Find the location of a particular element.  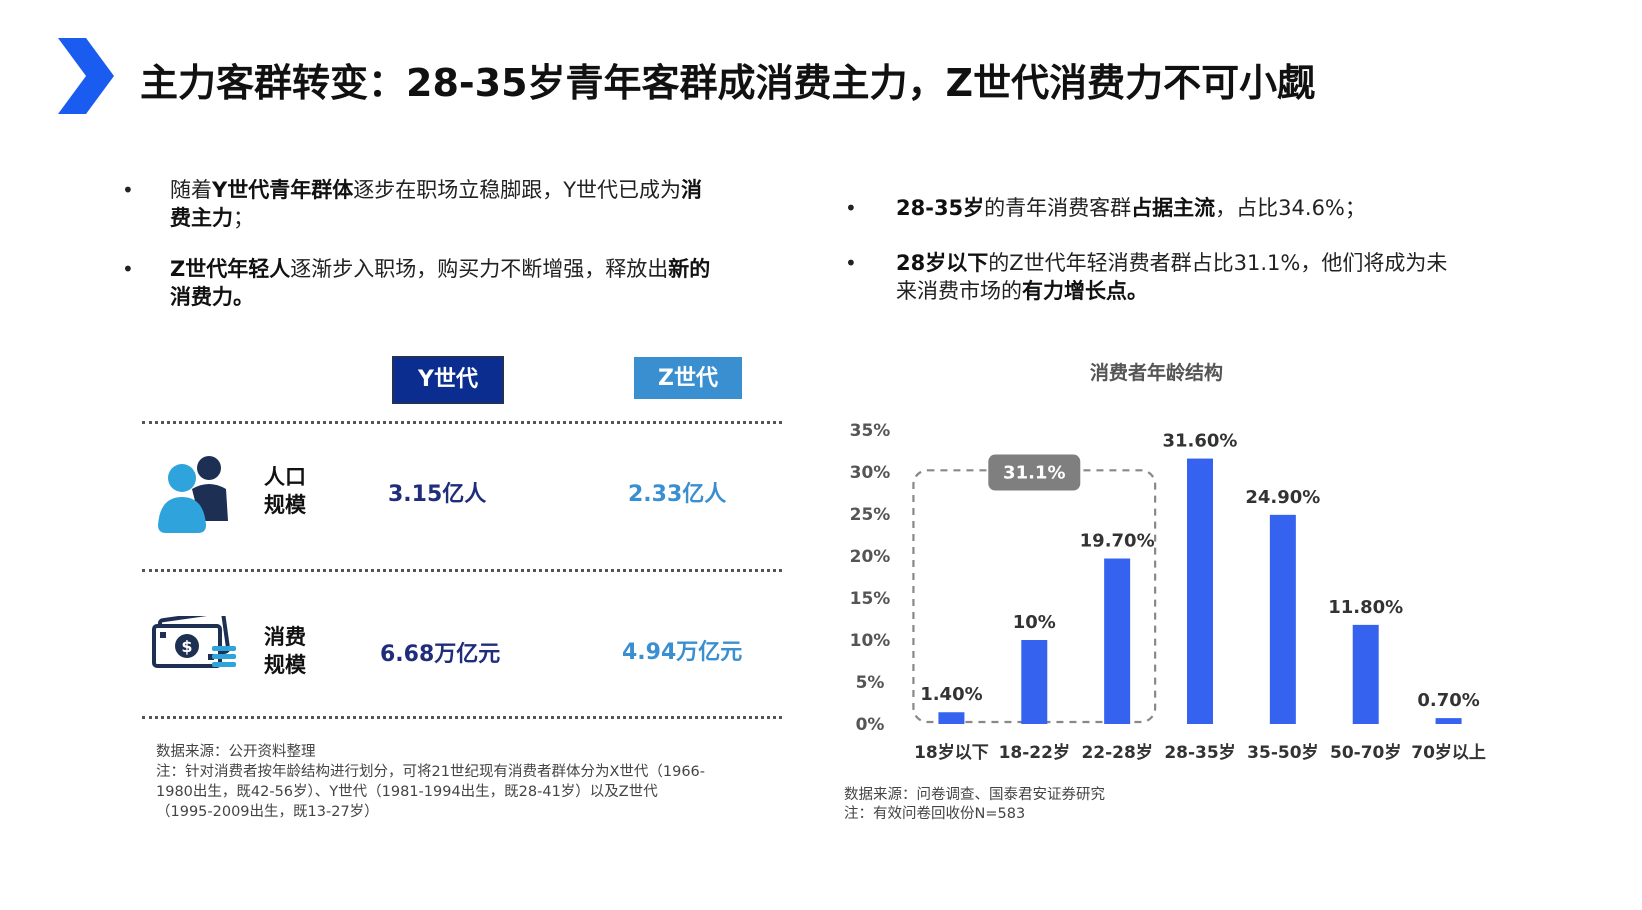

bold-text: 新的 is located at coordinates (689, 269).